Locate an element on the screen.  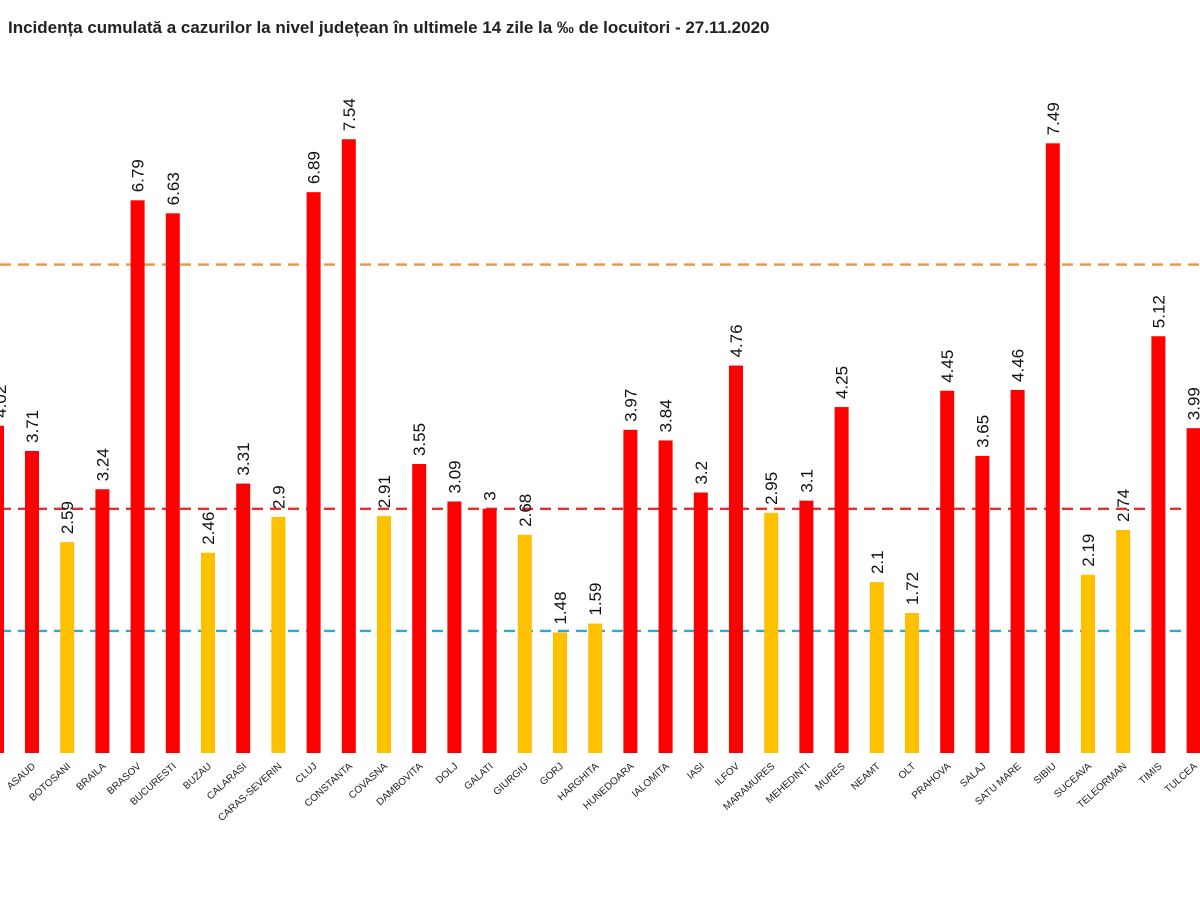
value-label-7: 2.9 is located at coordinates (278, 497).